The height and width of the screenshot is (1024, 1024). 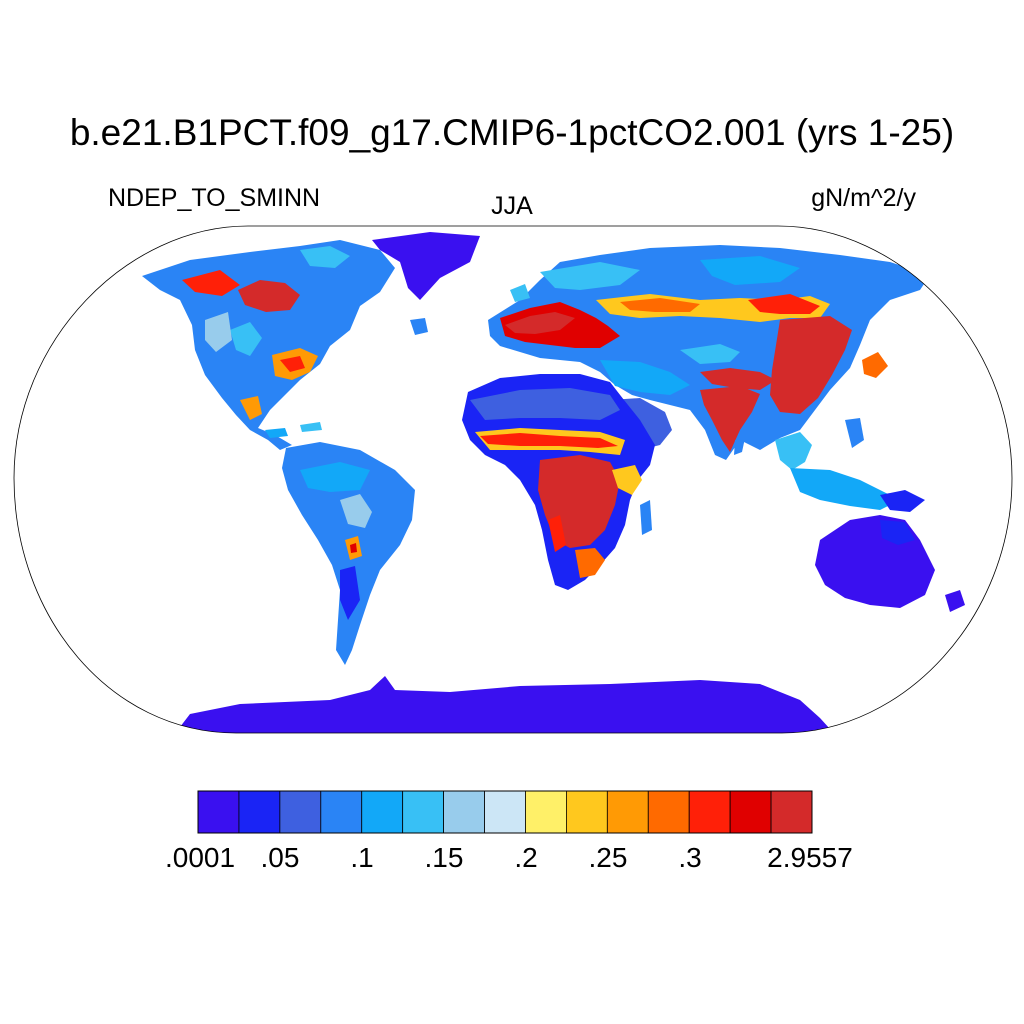 What do you see at coordinates (505, 704) in the screenshot?
I see `antarctica` at bounding box center [505, 704].